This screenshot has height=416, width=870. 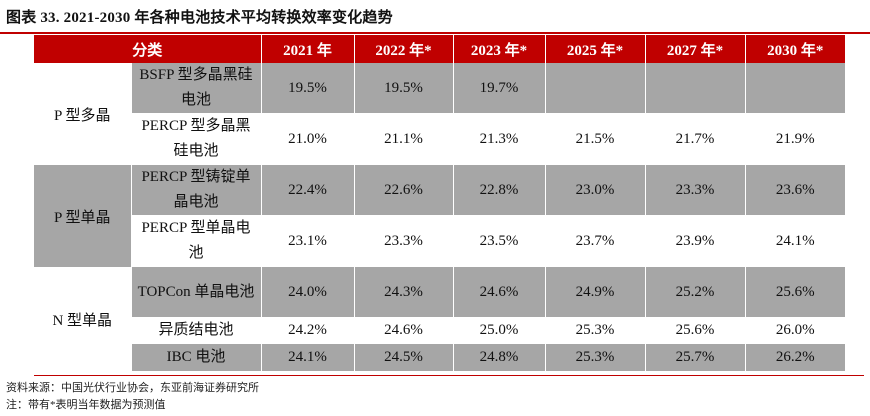 What do you see at coordinates (195, 139) in the screenshot?
I see `row-label: PERCP 型多晶黑硅电池` at bounding box center [195, 139].